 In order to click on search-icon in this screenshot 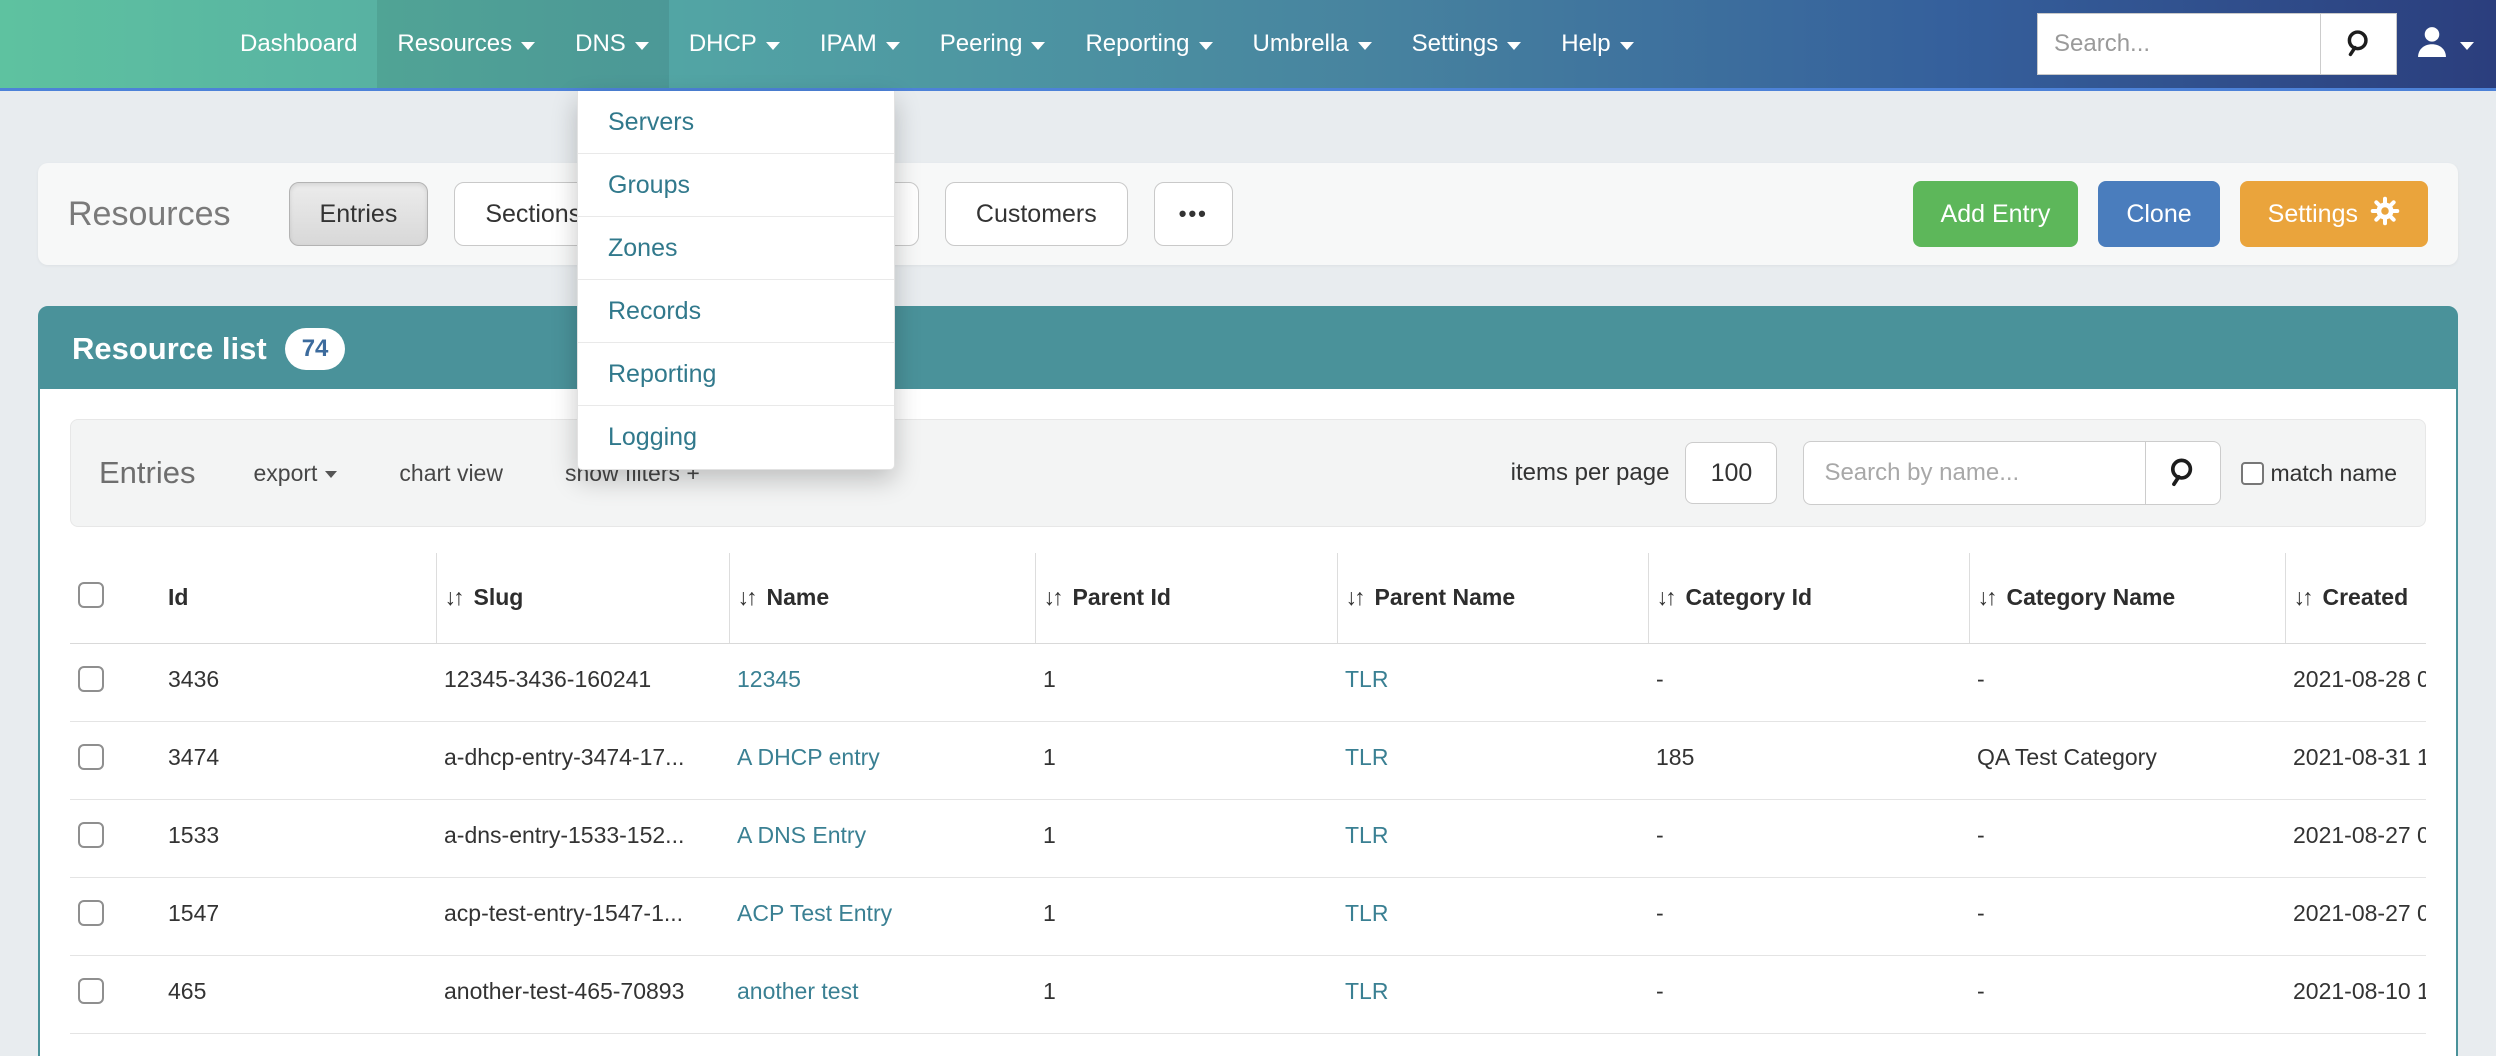, I will do `click(2183, 473)`.